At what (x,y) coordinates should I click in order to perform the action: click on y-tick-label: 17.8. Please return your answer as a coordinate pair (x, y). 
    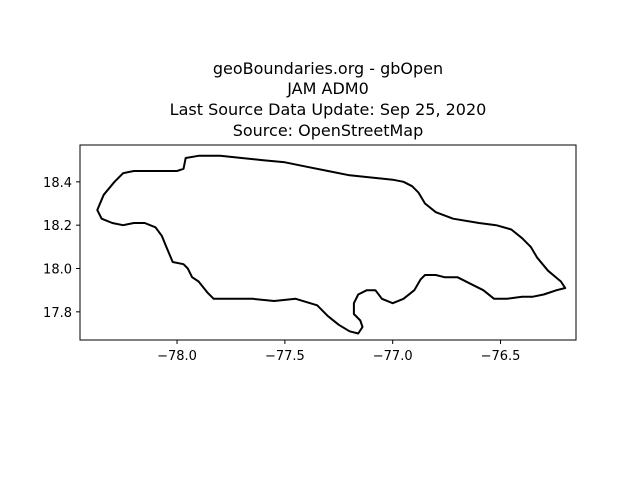
    Looking at the image, I should click on (57, 313).